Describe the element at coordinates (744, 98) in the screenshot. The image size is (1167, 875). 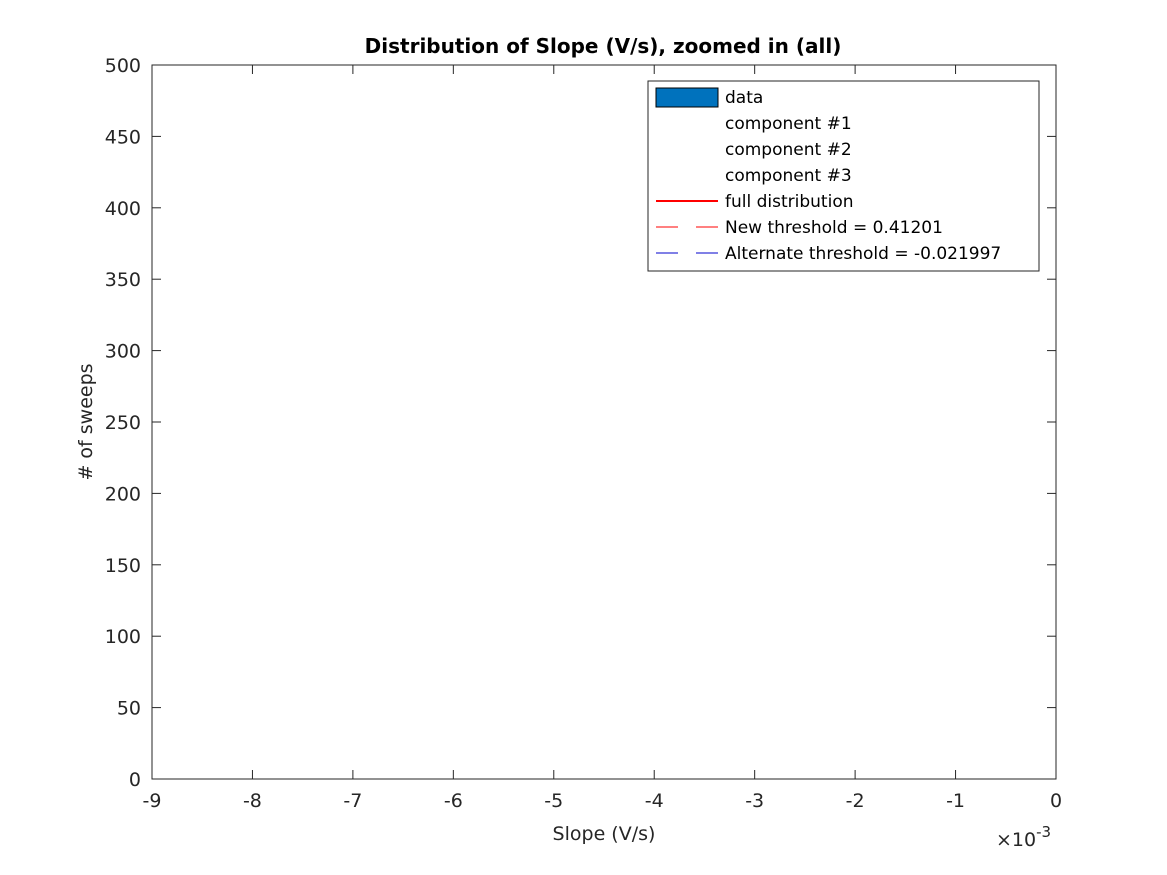
I see `legend-label: data` at that location.